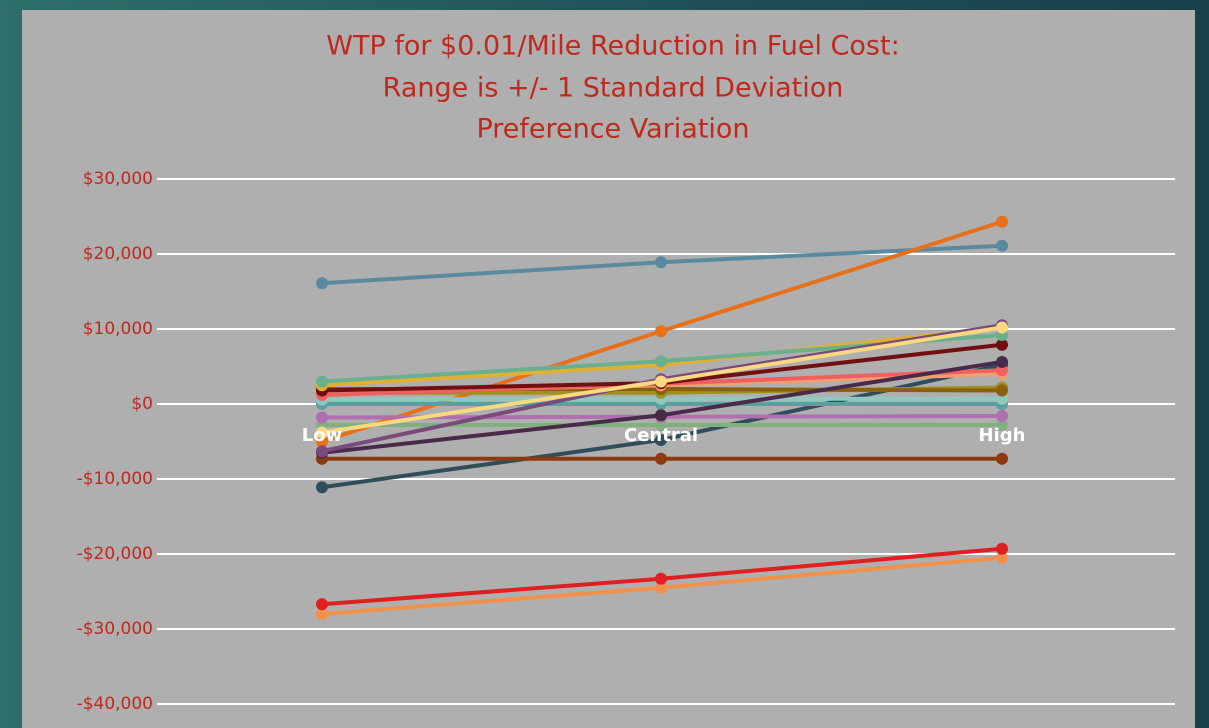 This screenshot has height=728, width=1209. What do you see at coordinates (118, 254) in the screenshot?
I see `y-tick-label: $20,000` at bounding box center [118, 254].